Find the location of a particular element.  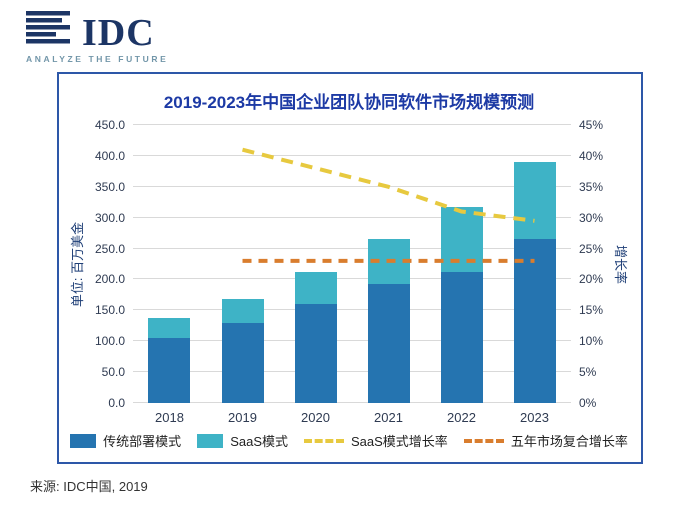

legend-swatch-saas is located at coordinates (210, 440).